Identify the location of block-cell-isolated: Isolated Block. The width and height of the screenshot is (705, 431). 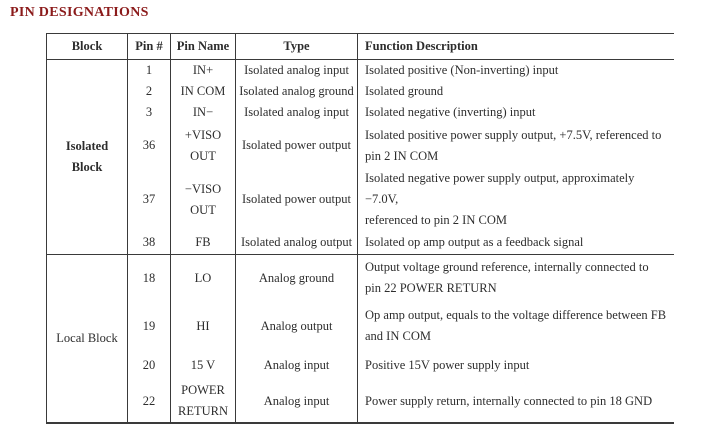
(87, 156).